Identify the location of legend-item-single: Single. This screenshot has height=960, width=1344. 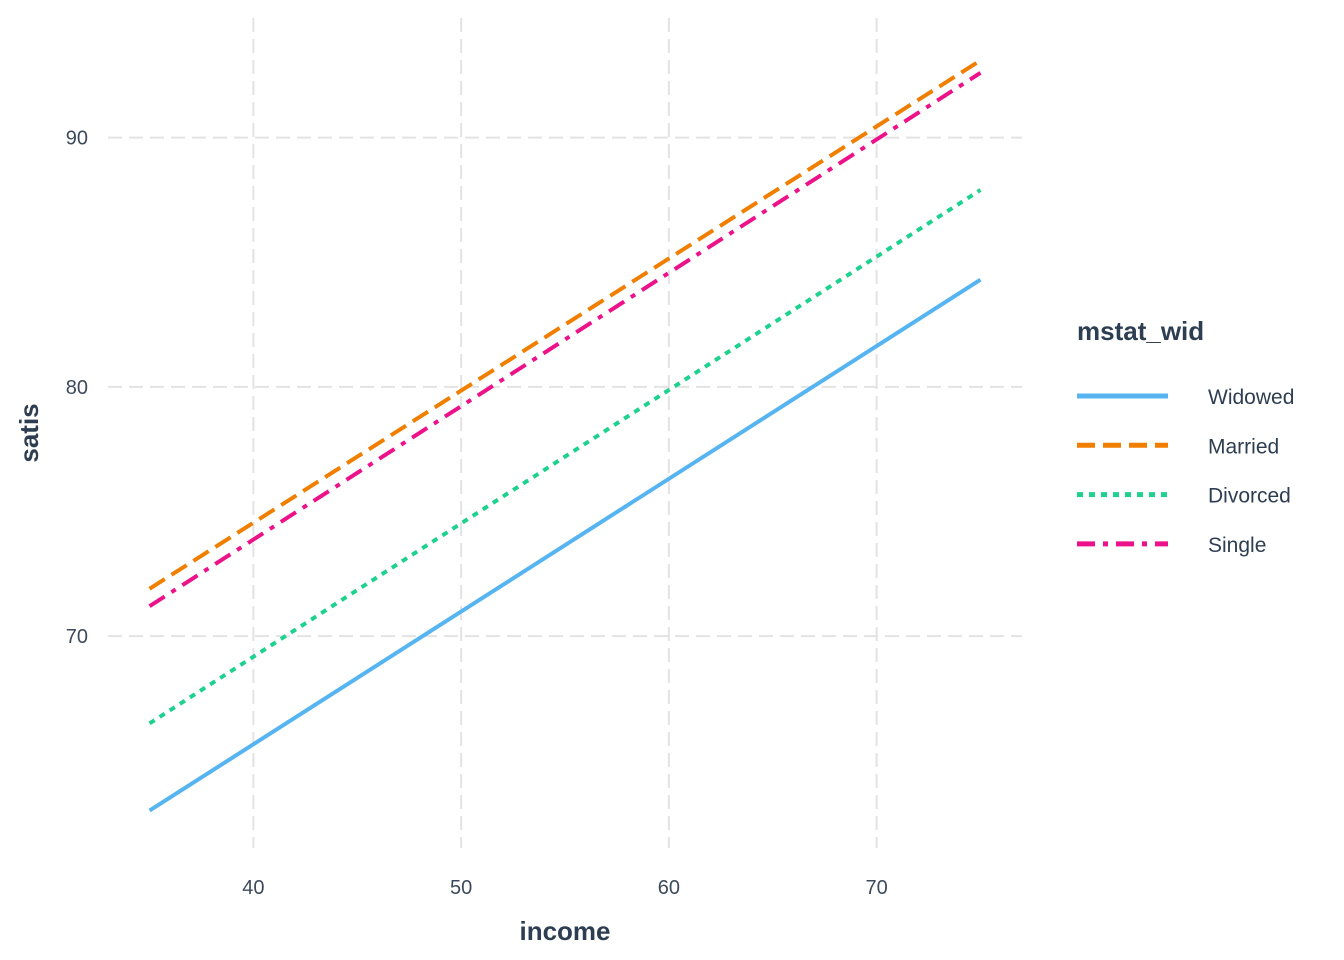
(1171, 545).